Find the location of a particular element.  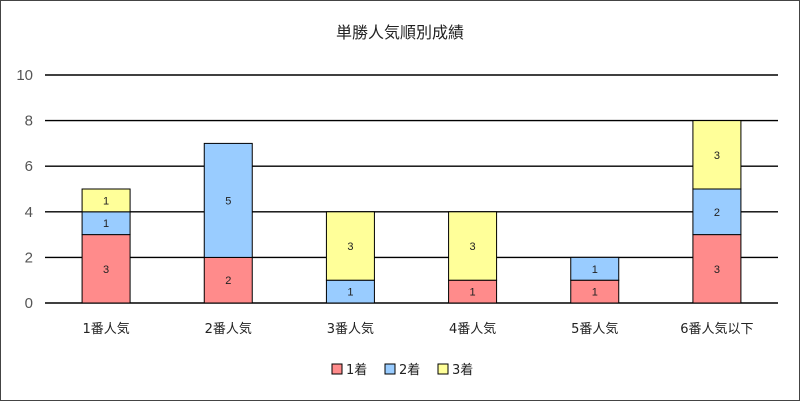

x-tick-label: 5番人気 is located at coordinates (594, 329).